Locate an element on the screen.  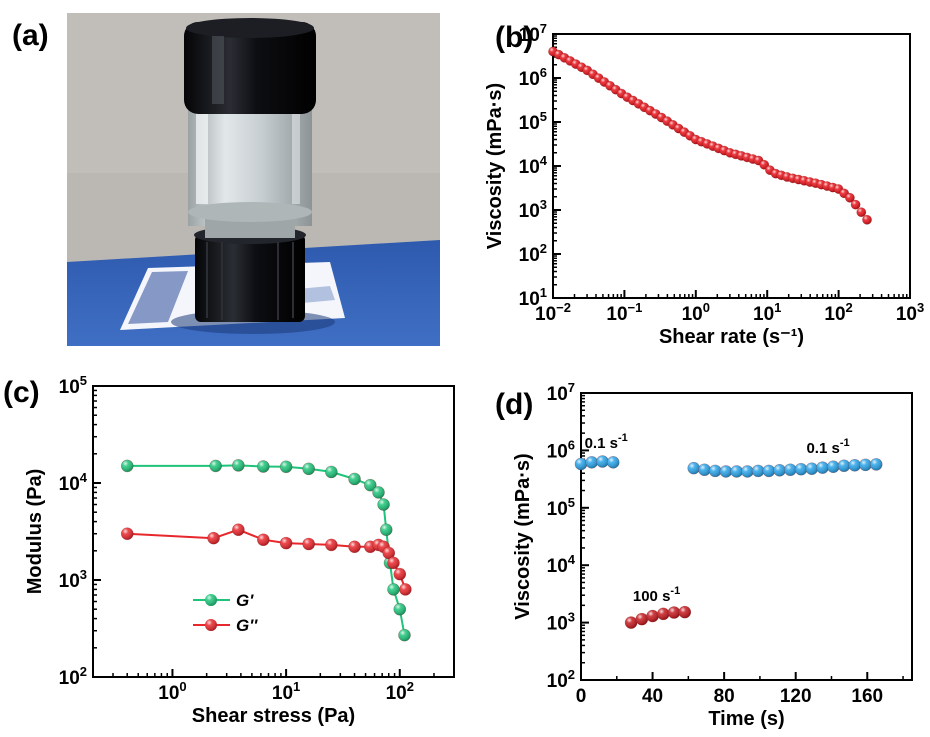
legend-label: G' is located at coordinates (245, 600).